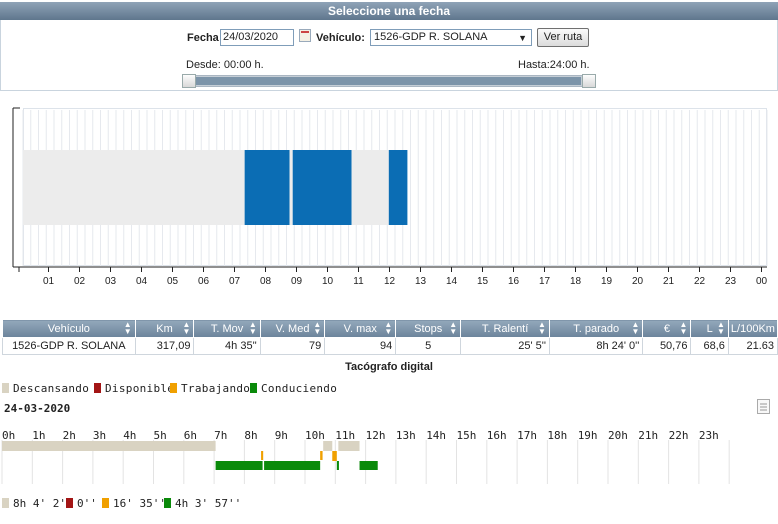  Describe the element at coordinates (596, 328) in the screenshot. I see `column-header: T. parado ▲ ▼` at that location.